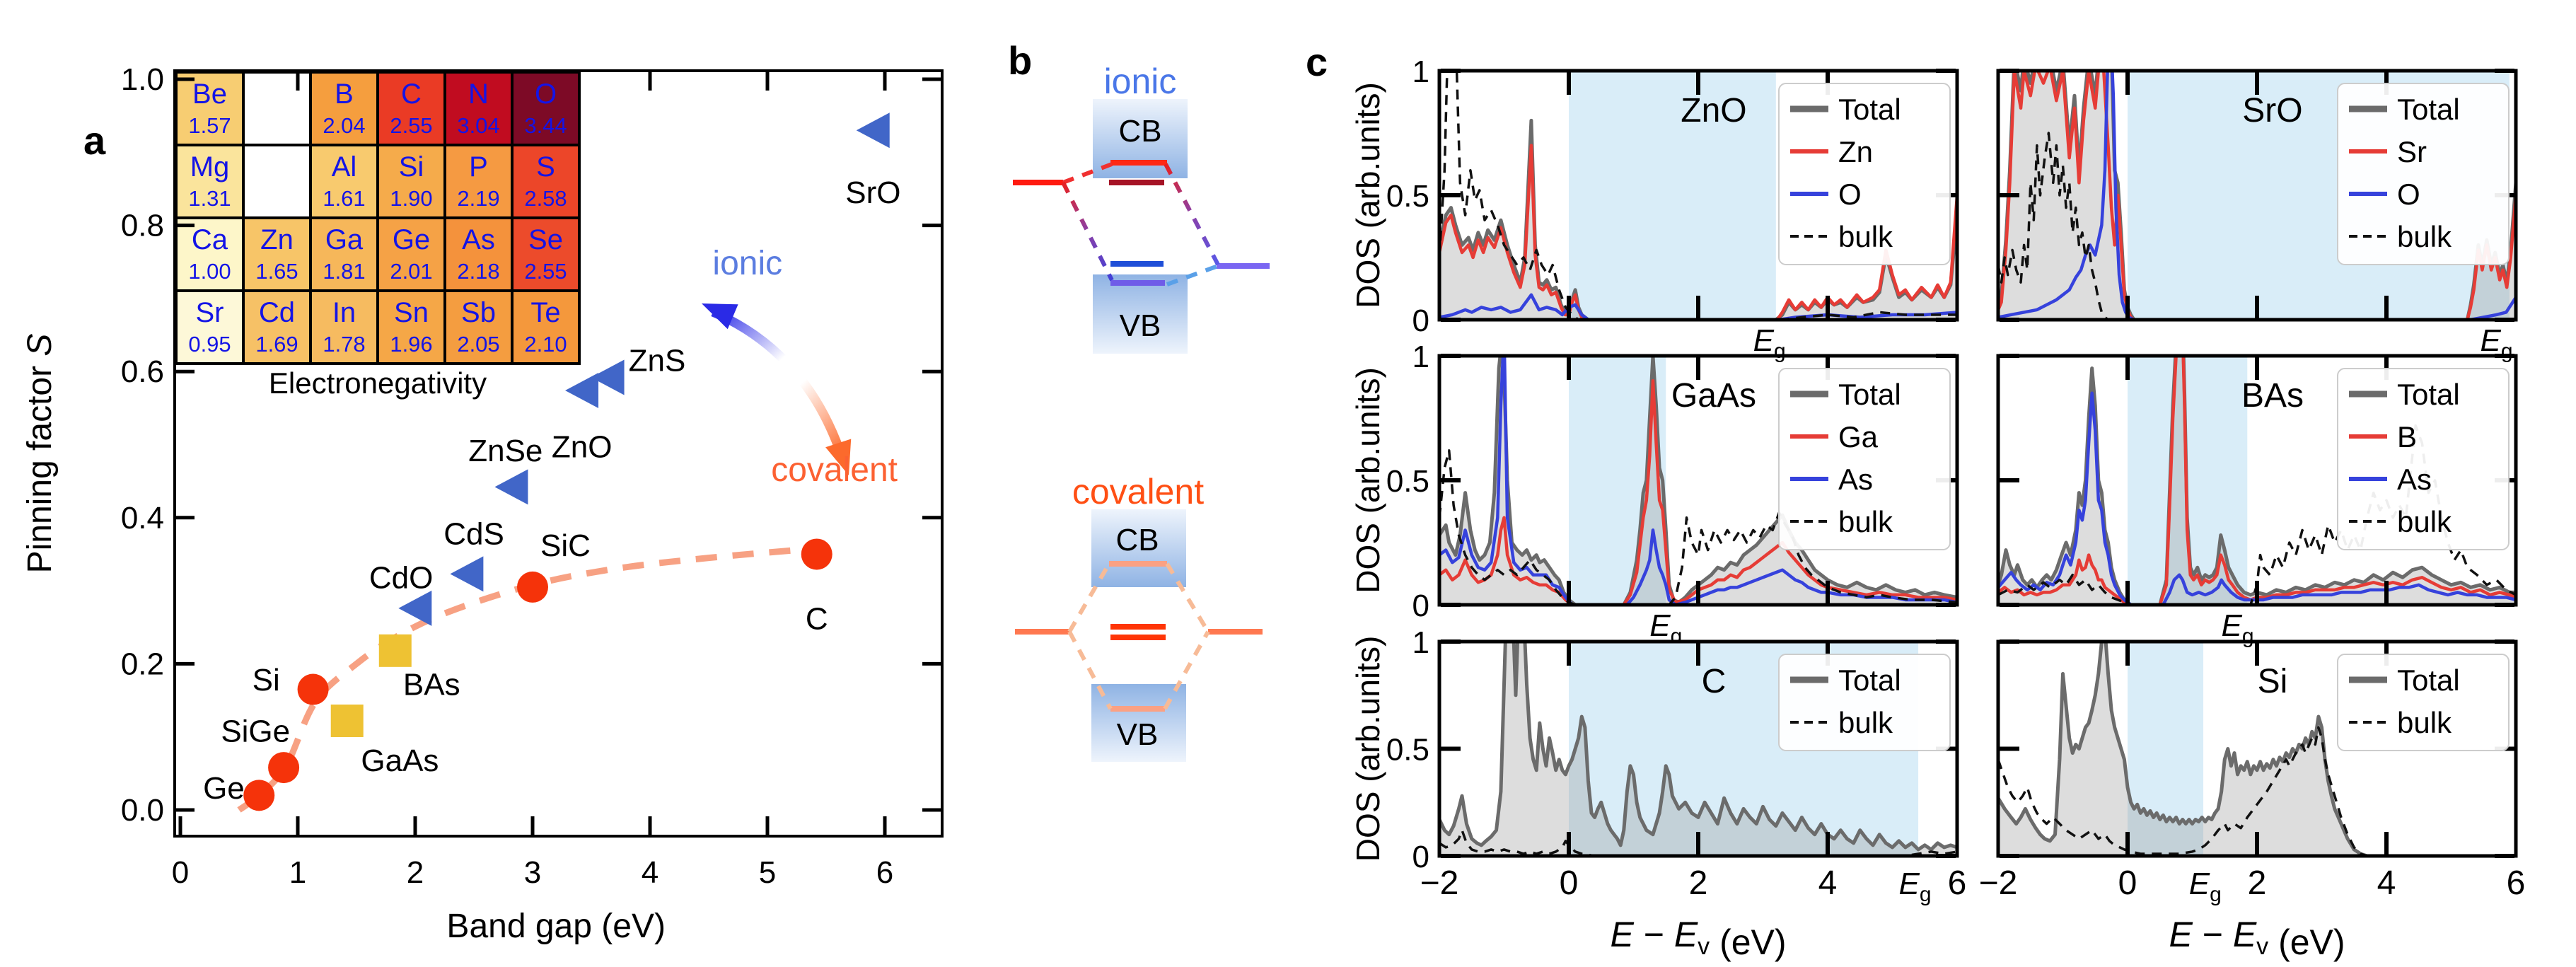  Describe the element at coordinates (2272, 396) in the screenshot. I see `dos-title-BAs: BAs` at that location.